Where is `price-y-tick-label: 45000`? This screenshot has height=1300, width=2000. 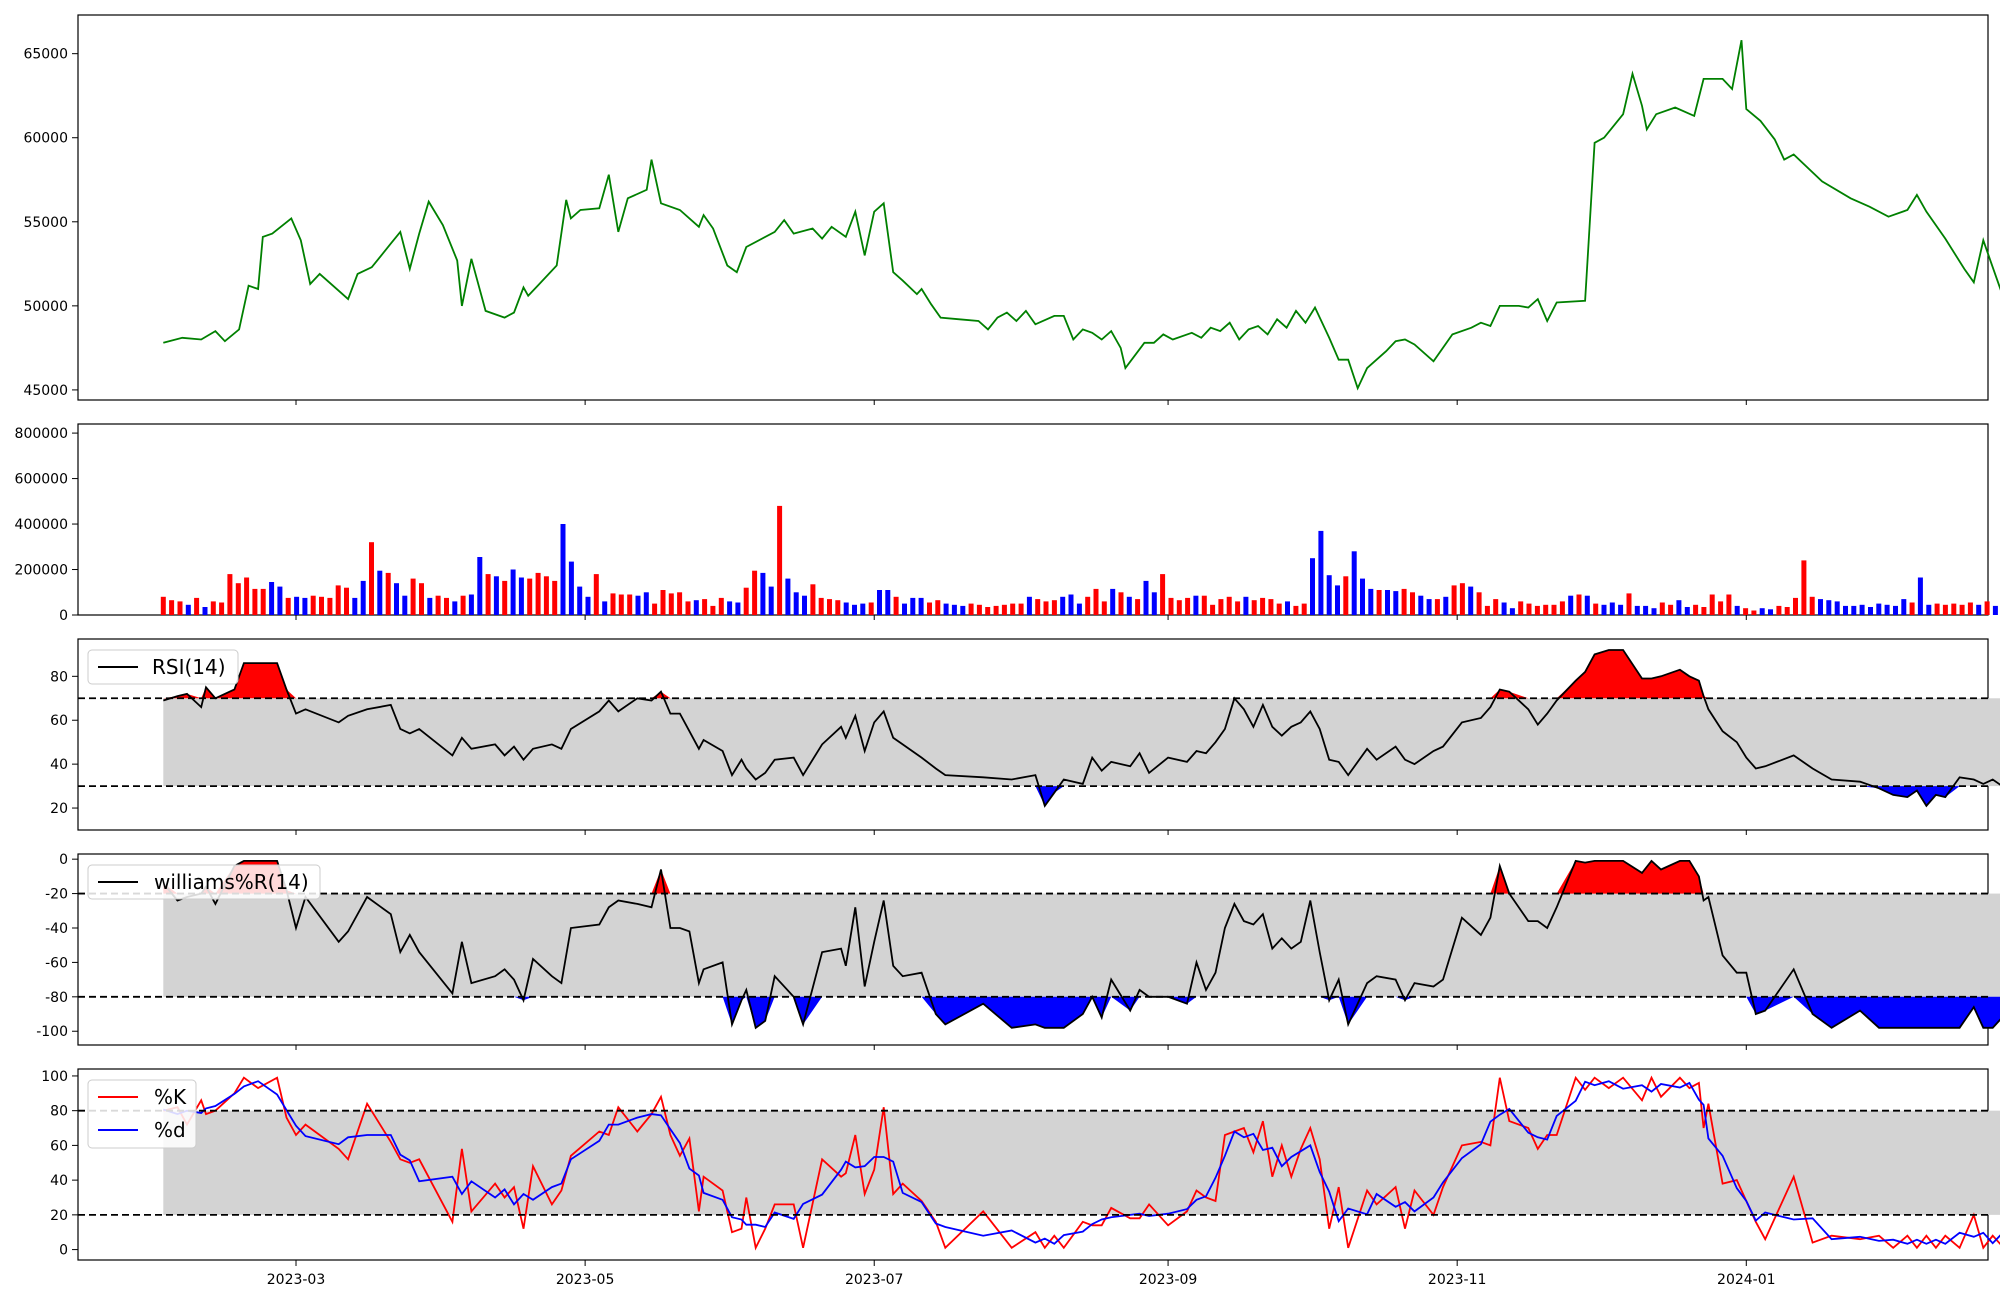 price-y-tick-label: 45000 is located at coordinates (45, 391).